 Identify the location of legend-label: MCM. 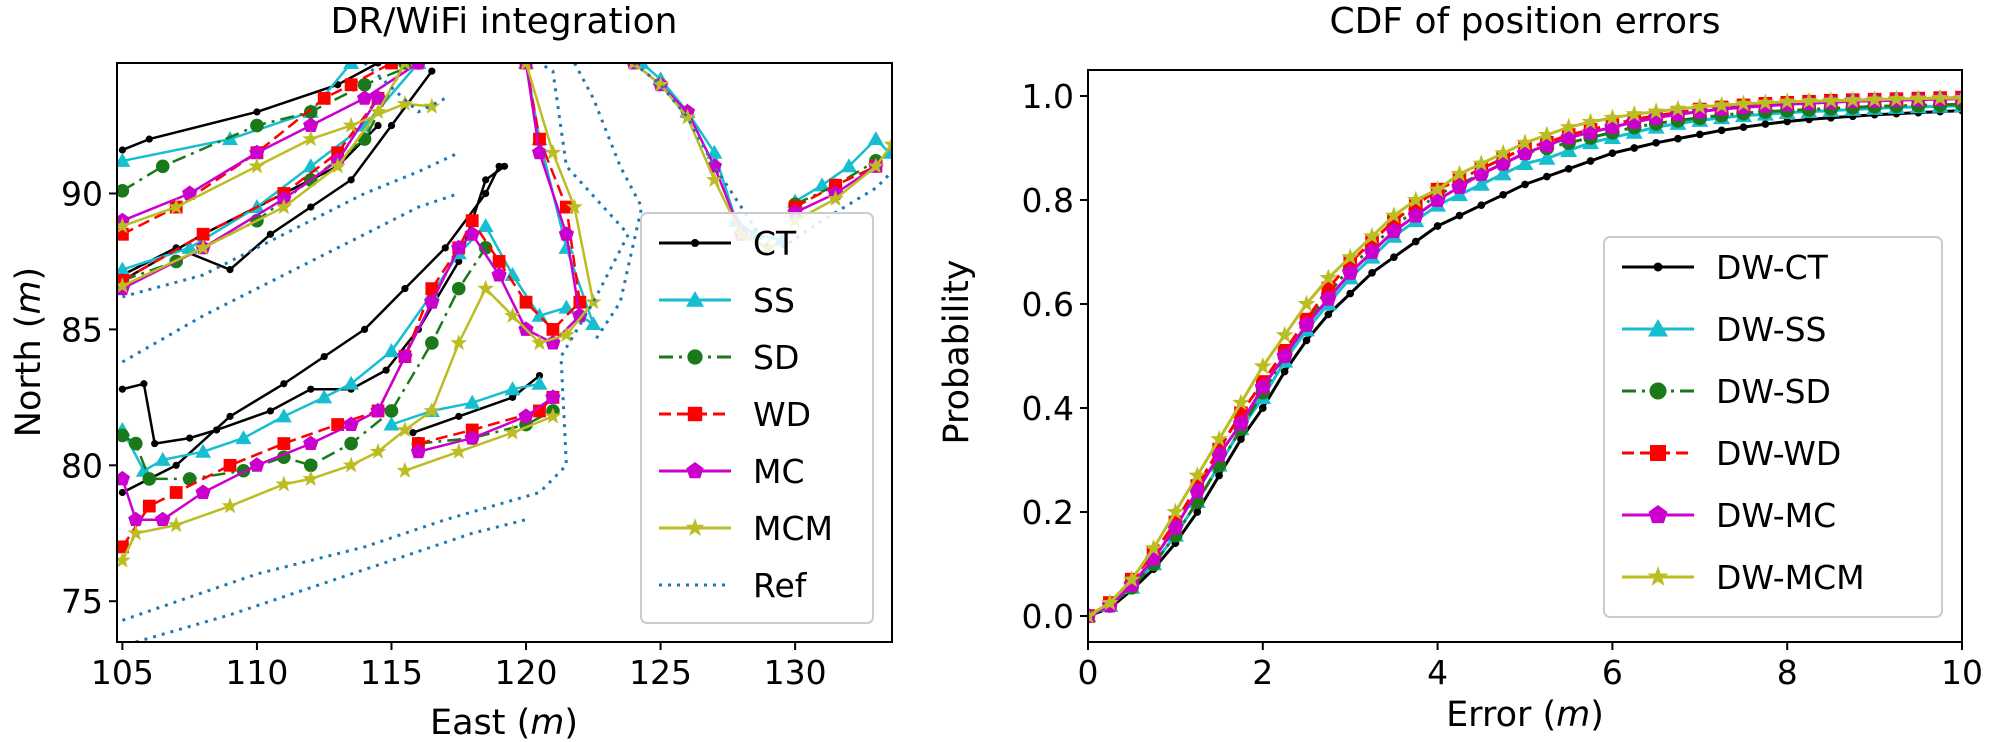
(793, 528).